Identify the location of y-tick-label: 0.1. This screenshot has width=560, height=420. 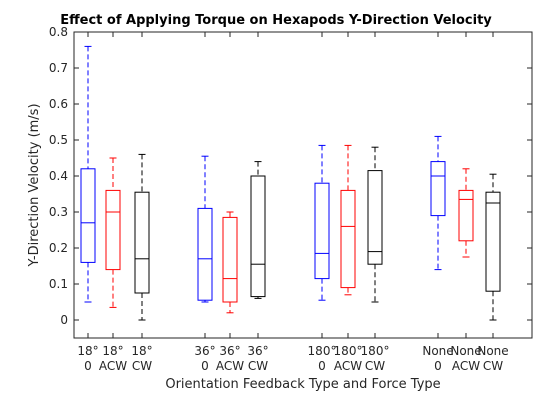
(58, 284).